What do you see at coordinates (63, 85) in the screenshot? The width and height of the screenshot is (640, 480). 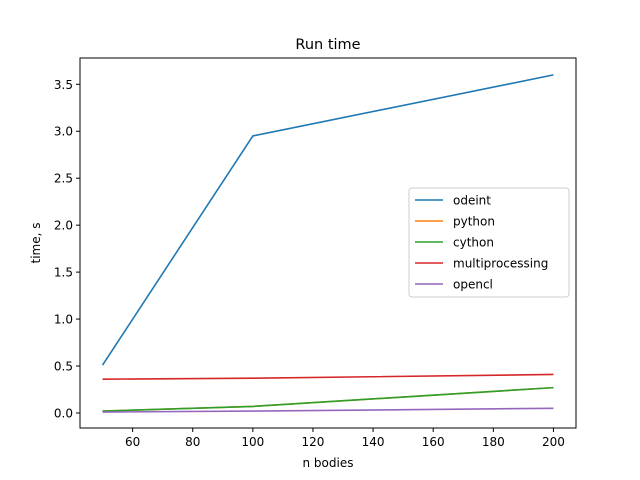 I see `y-tick-label: 3.5` at bounding box center [63, 85].